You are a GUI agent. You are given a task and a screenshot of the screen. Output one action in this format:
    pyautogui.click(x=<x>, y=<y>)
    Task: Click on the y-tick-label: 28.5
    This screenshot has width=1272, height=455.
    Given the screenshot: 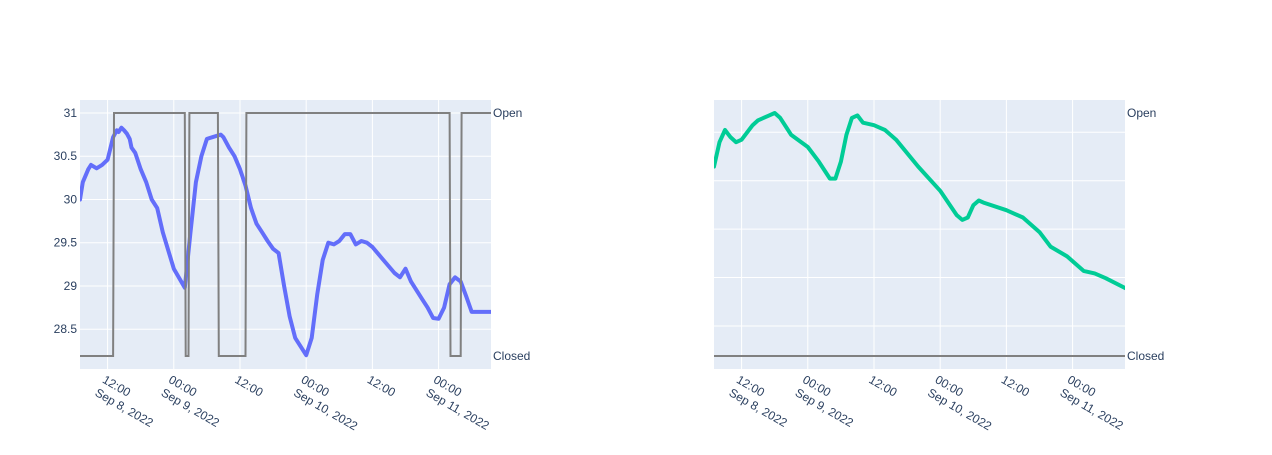 What is the action you would take?
    pyautogui.click(x=66, y=329)
    